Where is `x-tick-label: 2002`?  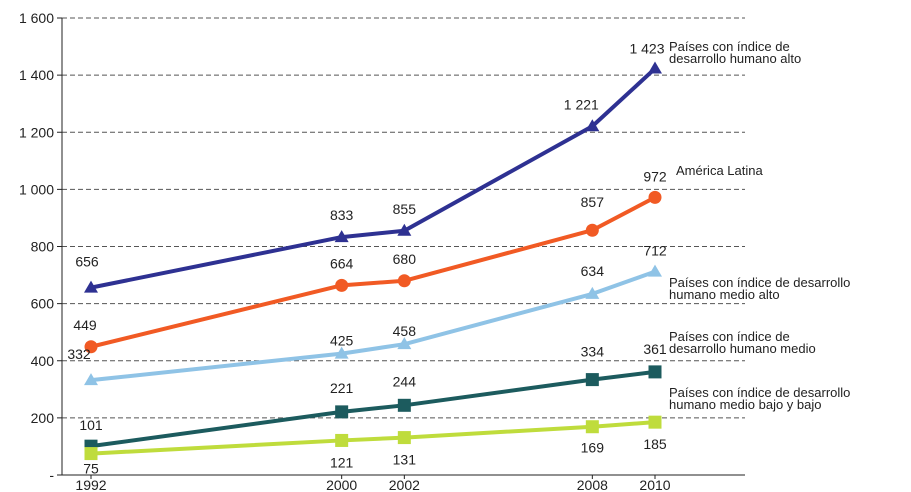
x-tick-label: 2002 is located at coordinates (404, 484).